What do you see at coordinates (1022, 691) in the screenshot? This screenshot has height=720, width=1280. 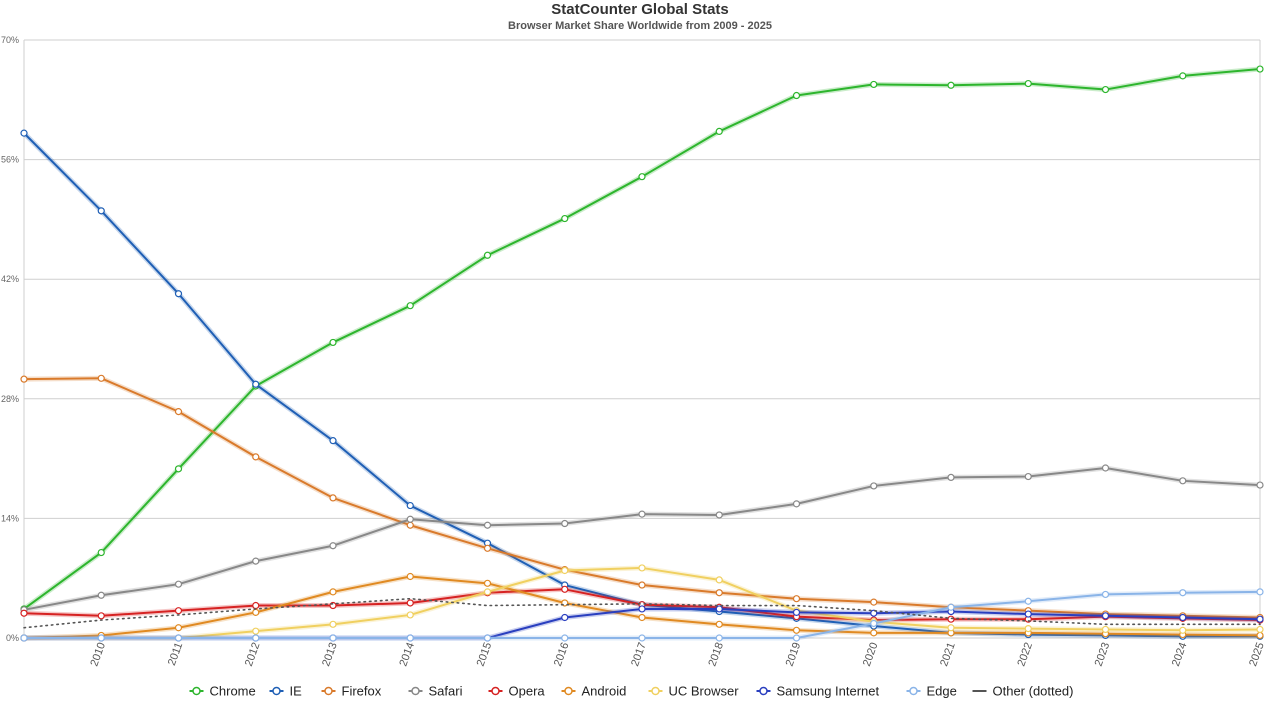 I see `legend-item: Other (dotted)` at bounding box center [1022, 691].